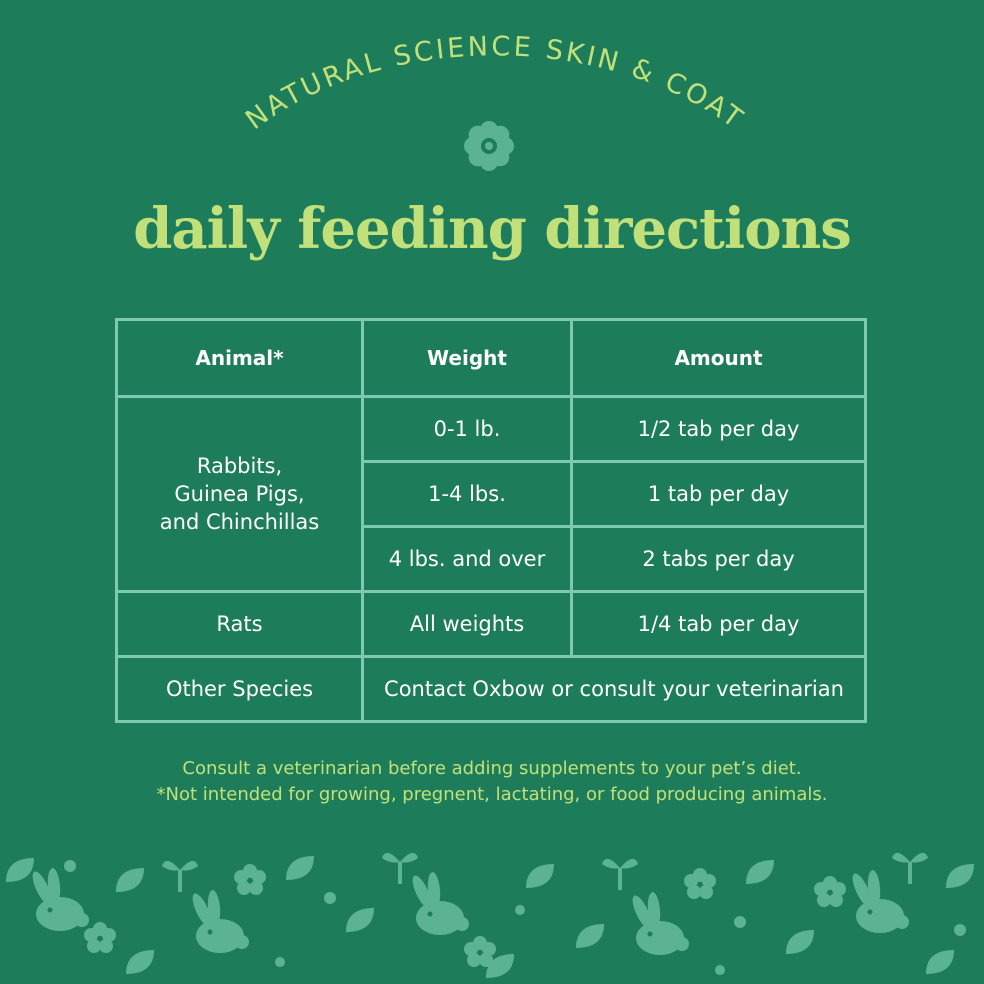  What do you see at coordinates (467, 624) in the screenshot?
I see `weight-cell: All weights` at bounding box center [467, 624].